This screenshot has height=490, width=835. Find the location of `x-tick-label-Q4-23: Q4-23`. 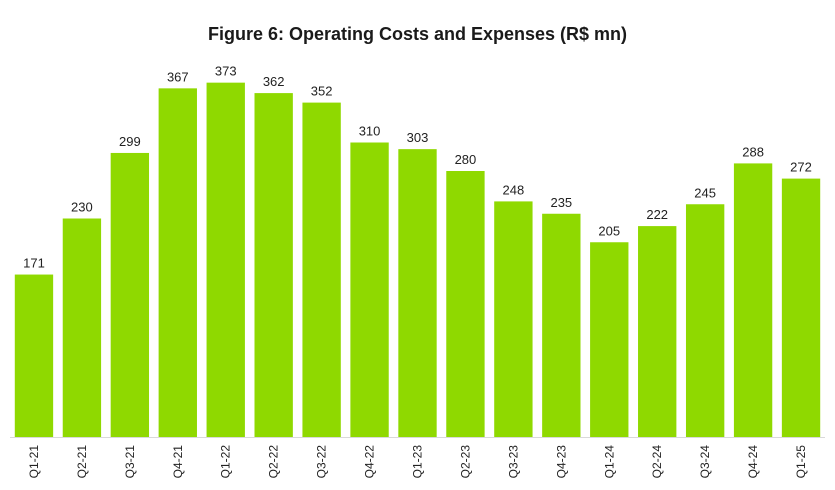

x-tick-label-Q4-23: Q4-23 is located at coordinates (561, 462).